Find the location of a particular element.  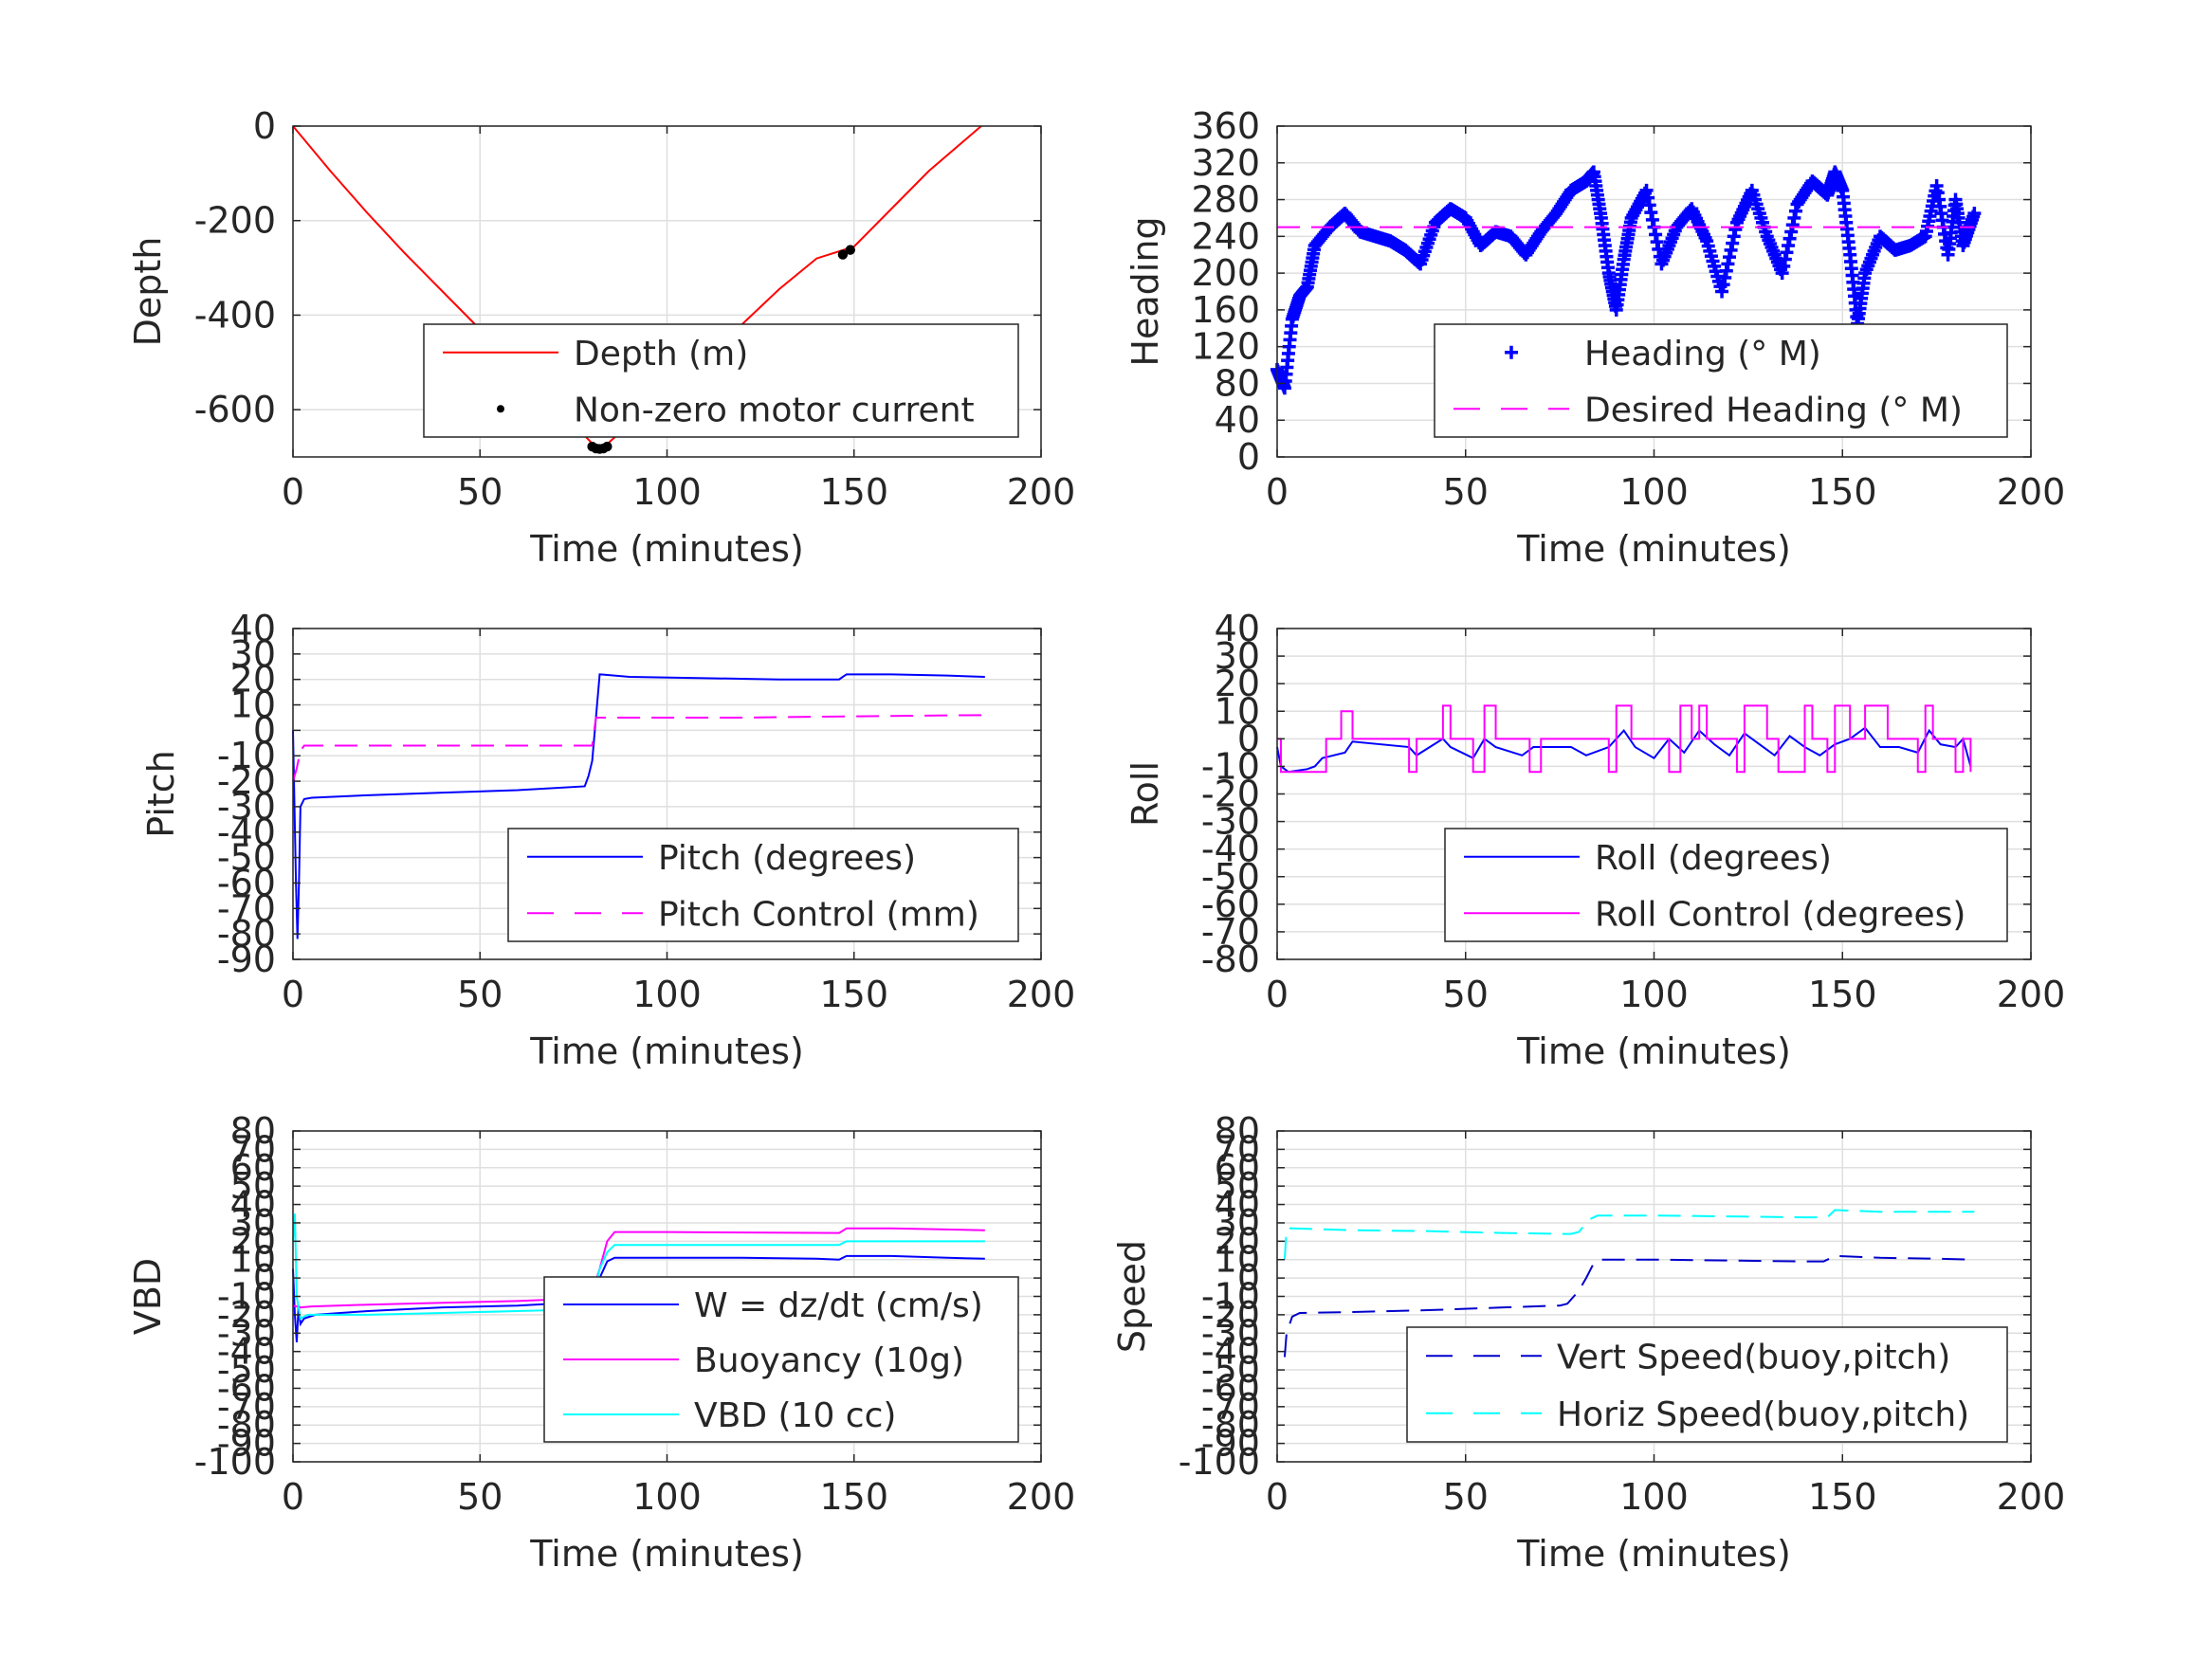

y-tick-label: -70 is located at coordinates (246, 908).